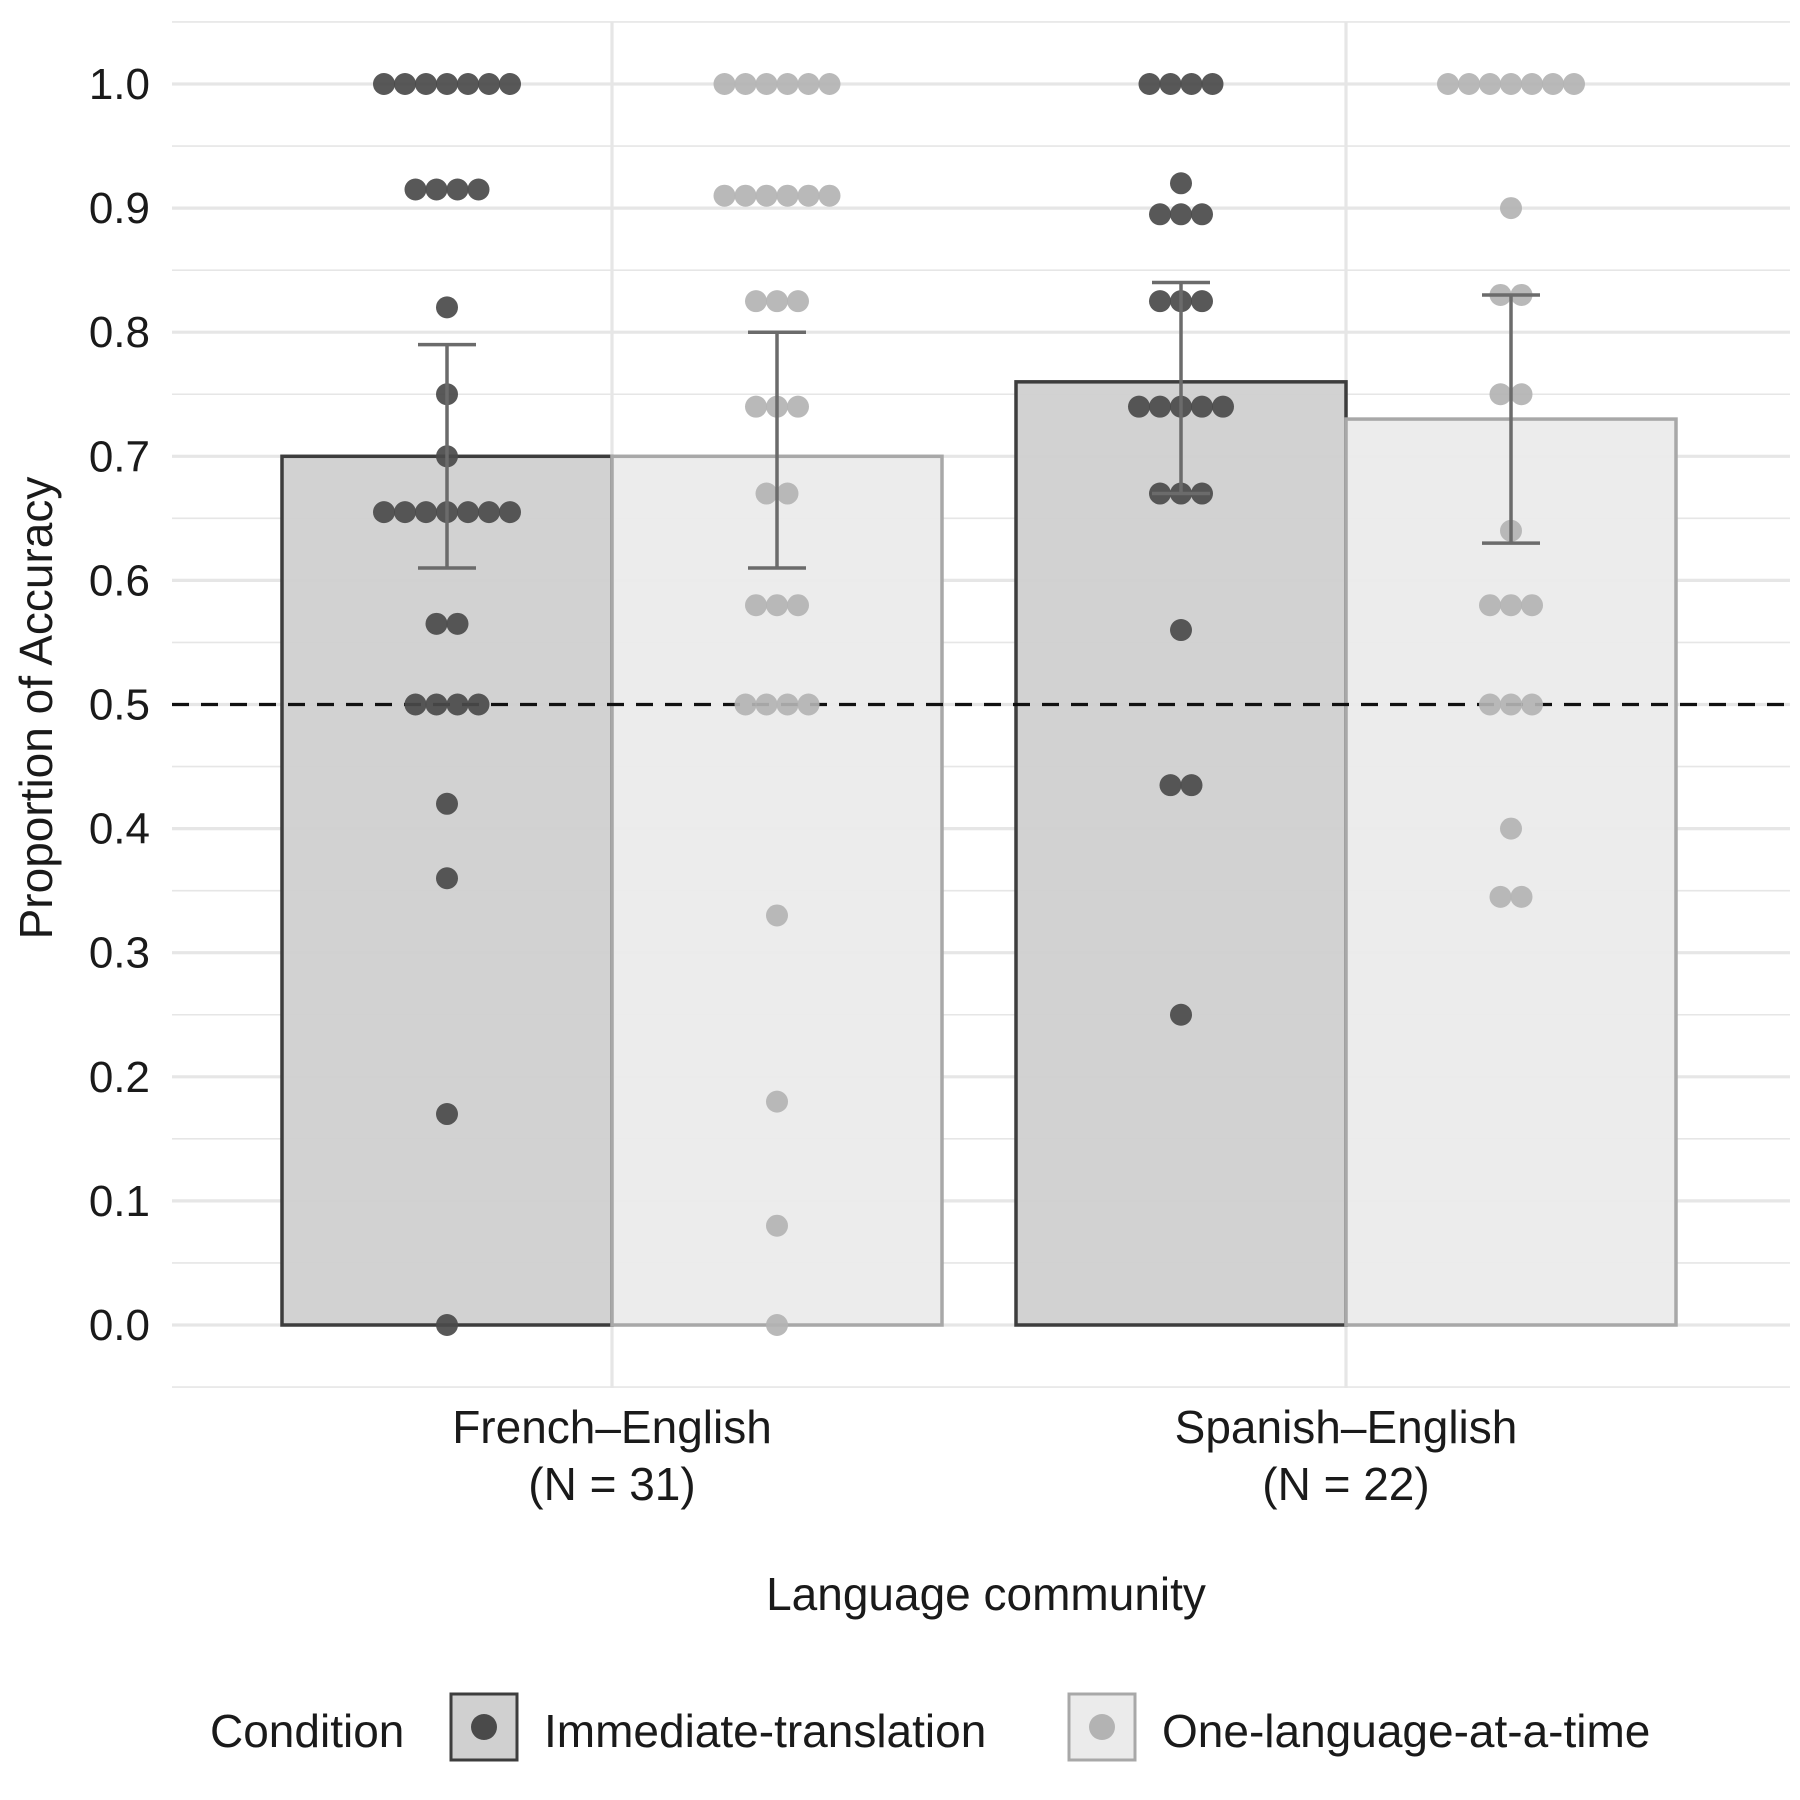 The height and width of the screenshot is (1800, 1800). Describe the element at coordinates (119, 580) in the screenshot. I see `y-tick-label: 0.6` at that location.